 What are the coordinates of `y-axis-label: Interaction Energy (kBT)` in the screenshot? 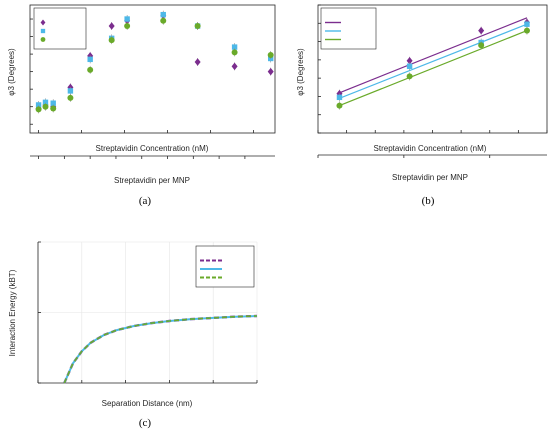 It's located at (12, 312).